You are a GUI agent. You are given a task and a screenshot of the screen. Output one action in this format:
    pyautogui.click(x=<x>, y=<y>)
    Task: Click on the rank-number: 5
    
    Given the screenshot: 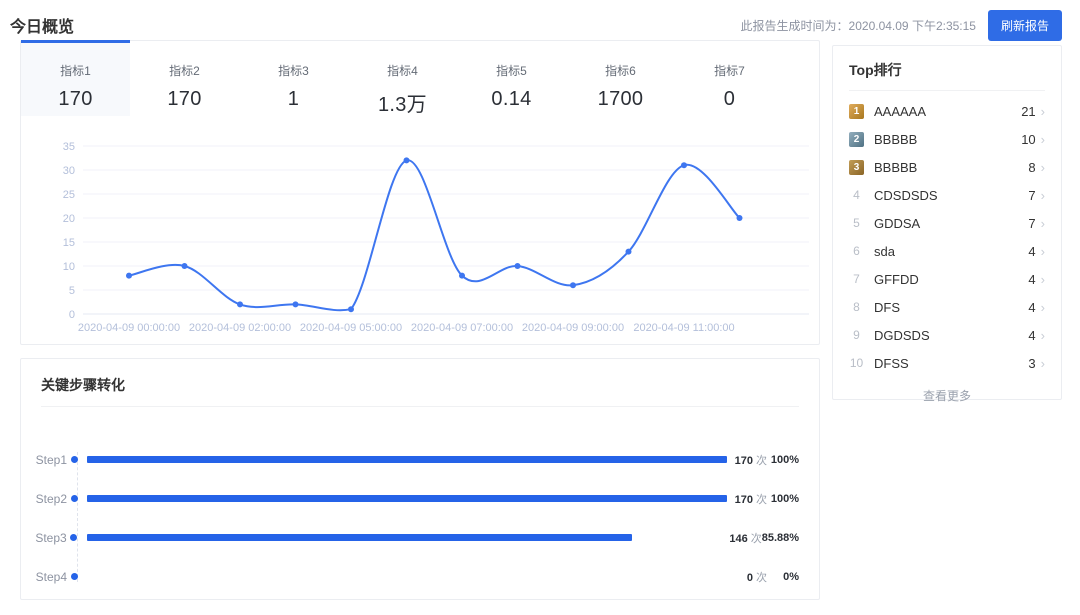 What is the action you would take?
    pyautogui.click(x=856, y=223)
    